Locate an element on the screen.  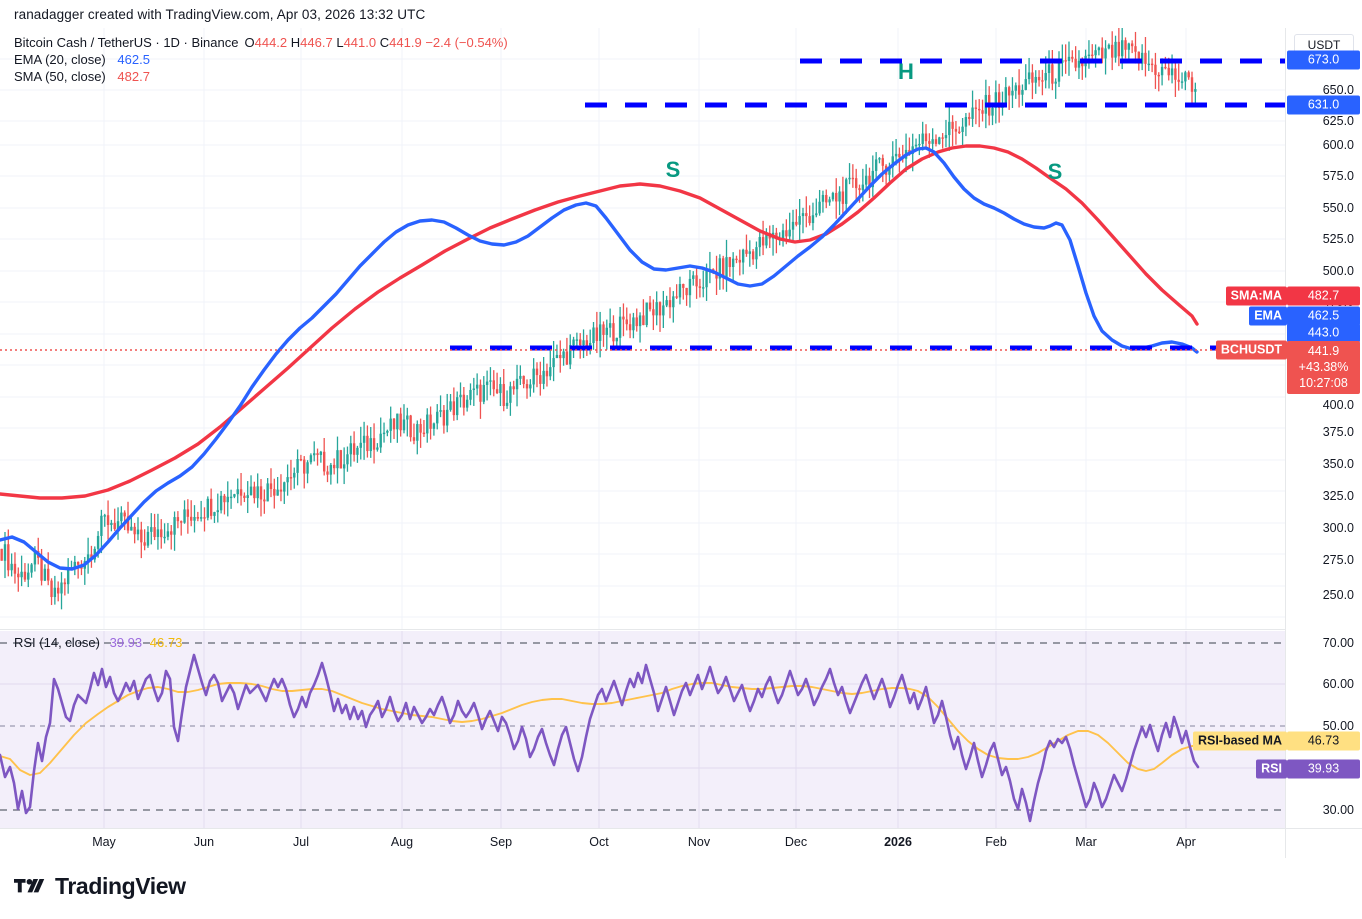
time-tick-dec: Dec is located at coordinates (796, 842).